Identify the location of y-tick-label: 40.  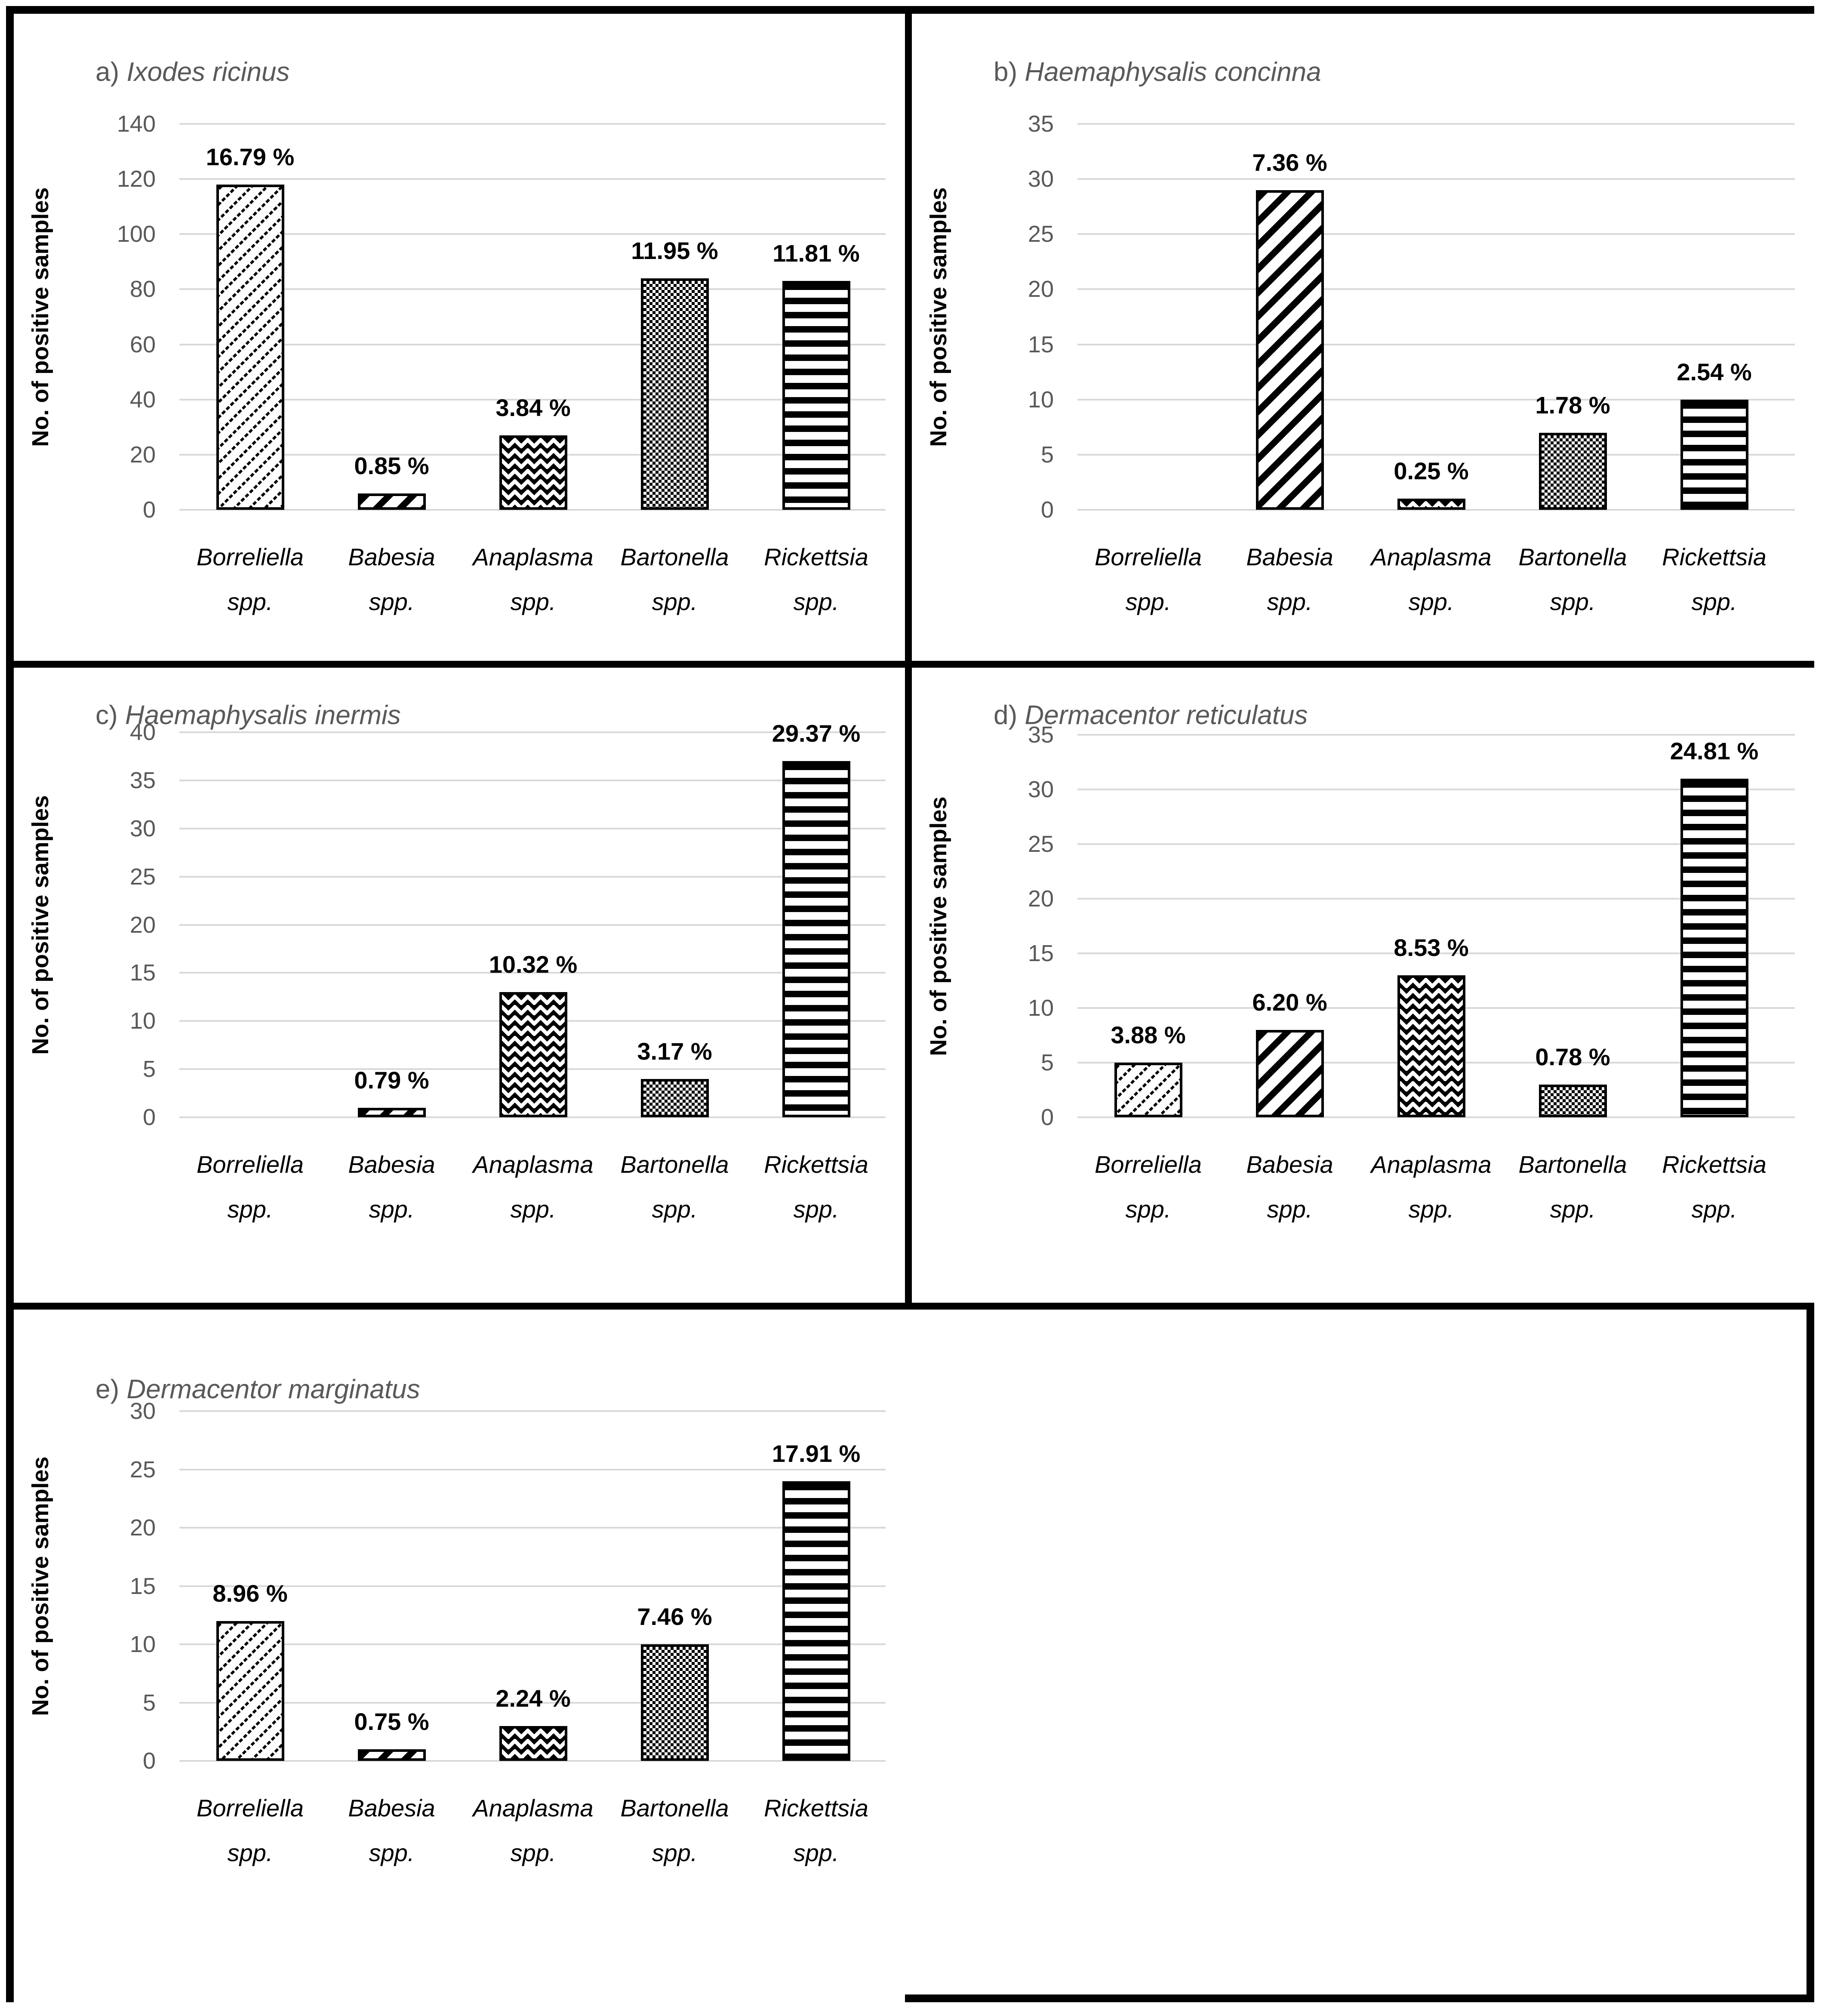
(142, 732).